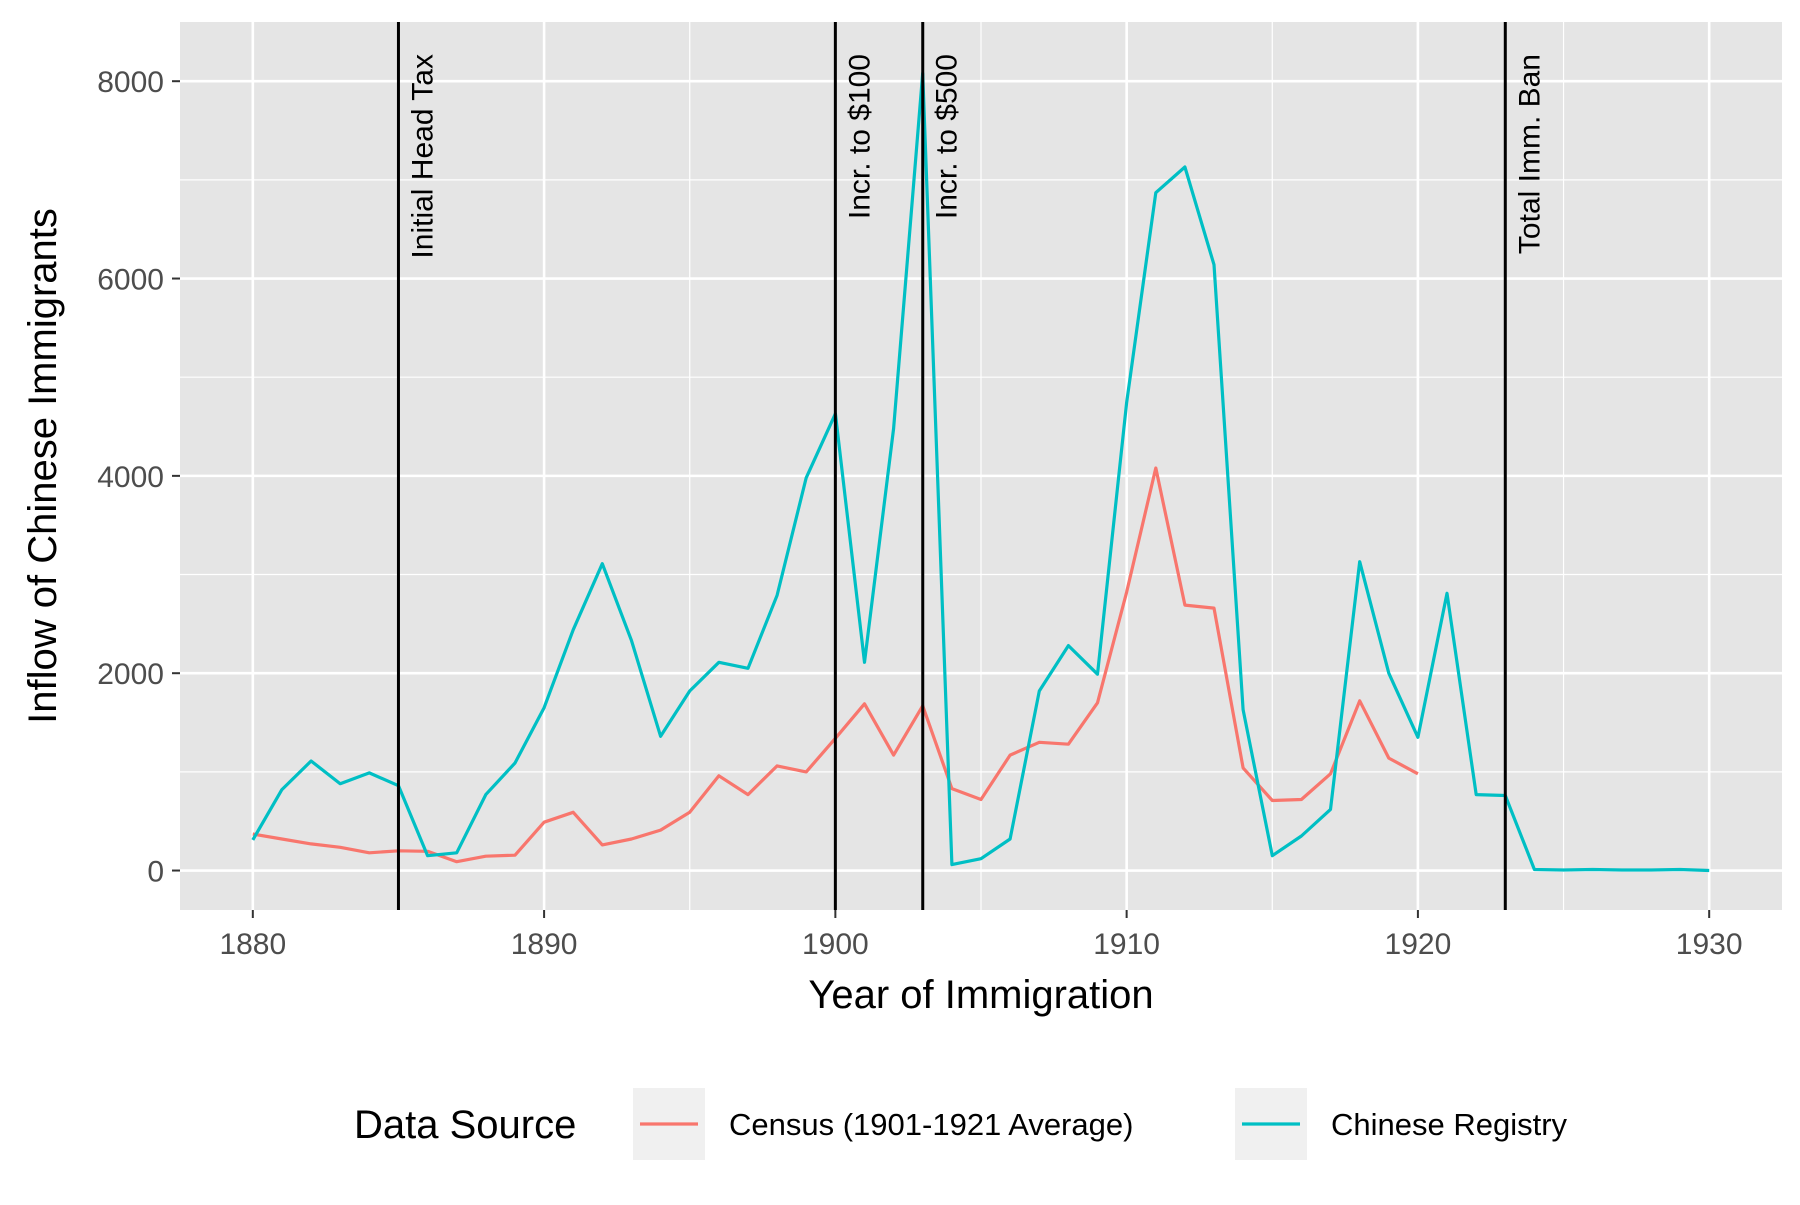 The width and height of the screenshot is (1800, 1205). I want to click on x-tick-label: 1890, so click(544, 944).